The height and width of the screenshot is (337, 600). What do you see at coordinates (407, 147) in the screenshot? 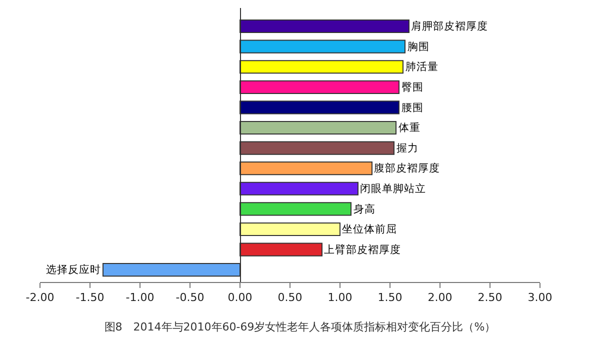
I see `y-tick-label: 握力` at bounding box center [407, 147].